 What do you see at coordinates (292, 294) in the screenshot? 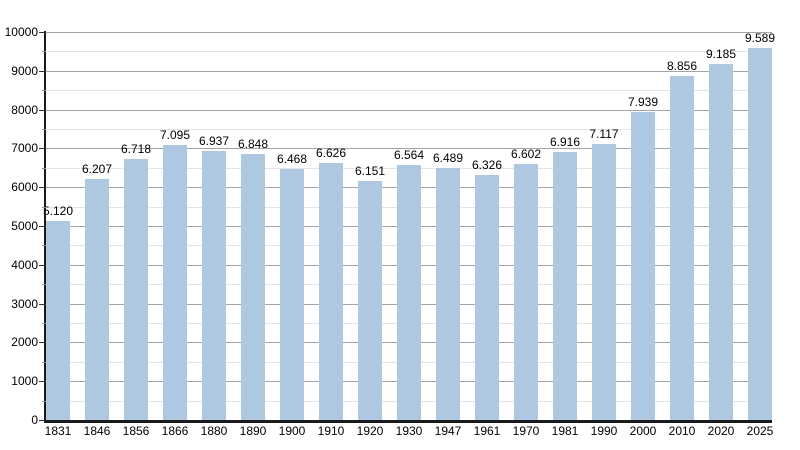
I see `bar-1900` at bounding box center [292, 294].